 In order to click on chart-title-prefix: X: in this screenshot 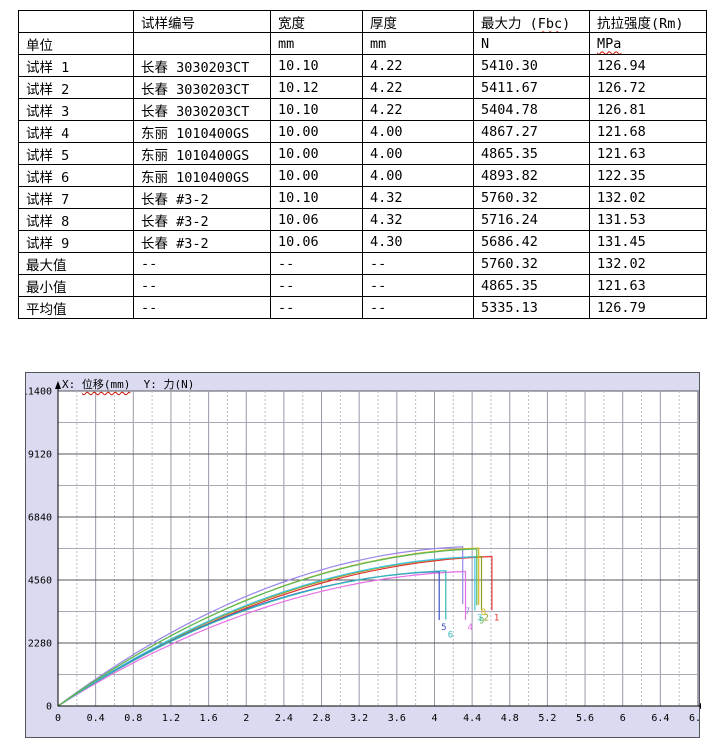, I will do `click(72, 384)`.